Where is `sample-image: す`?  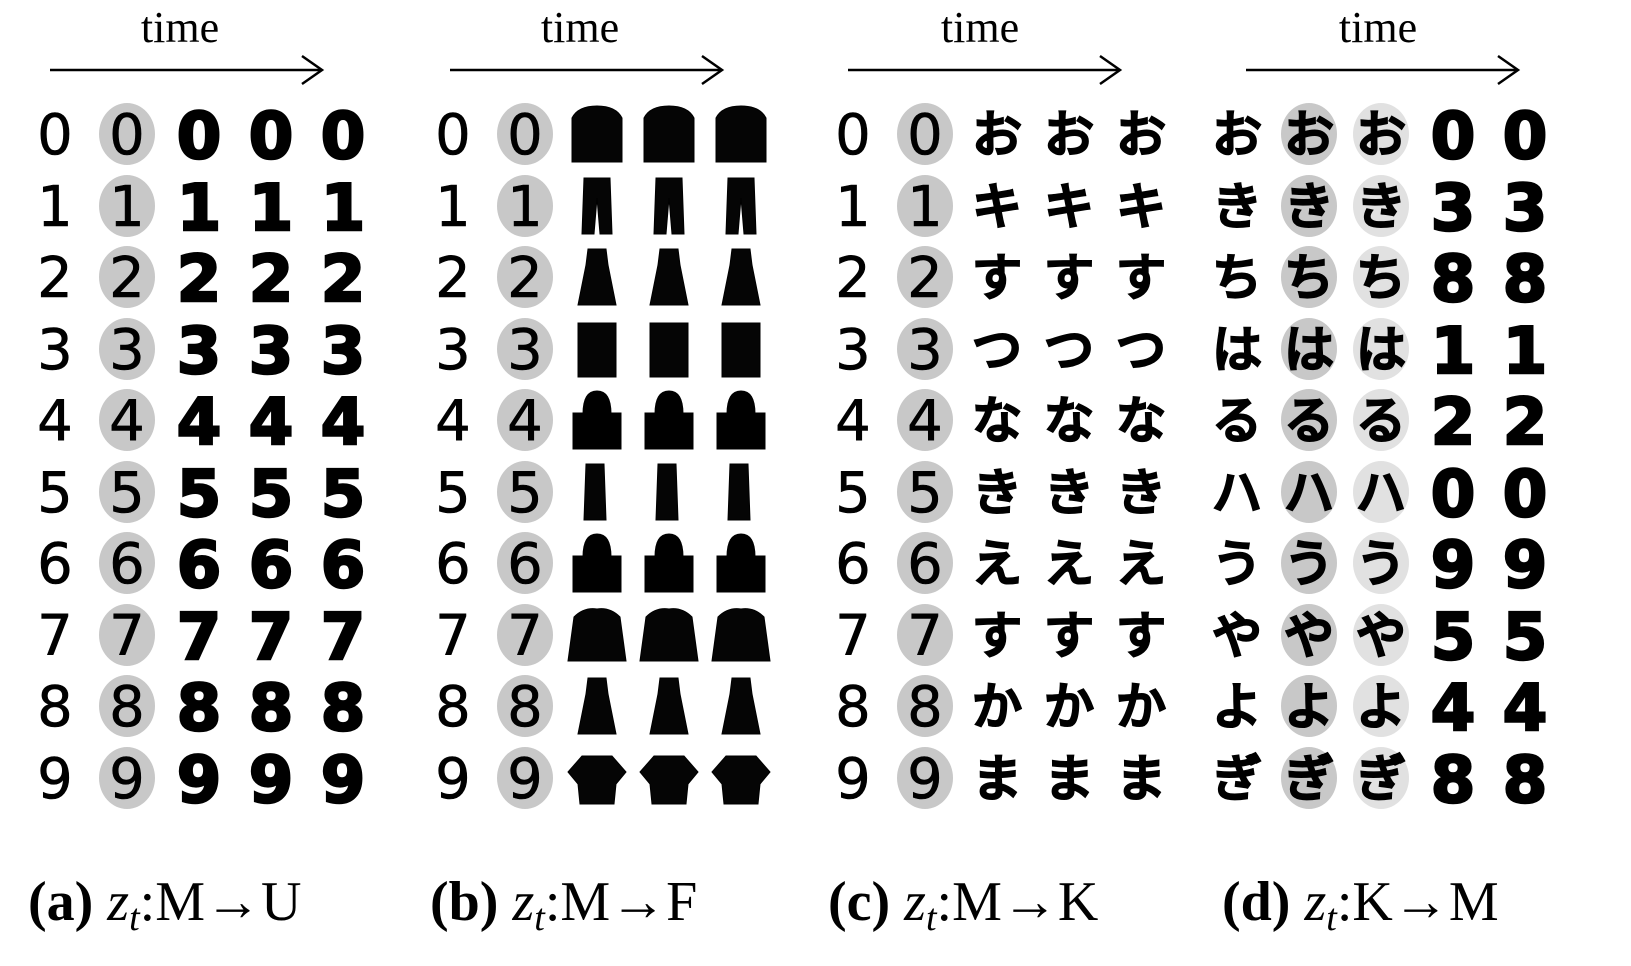 sample-image: す is located at coordinates (1069, 278).